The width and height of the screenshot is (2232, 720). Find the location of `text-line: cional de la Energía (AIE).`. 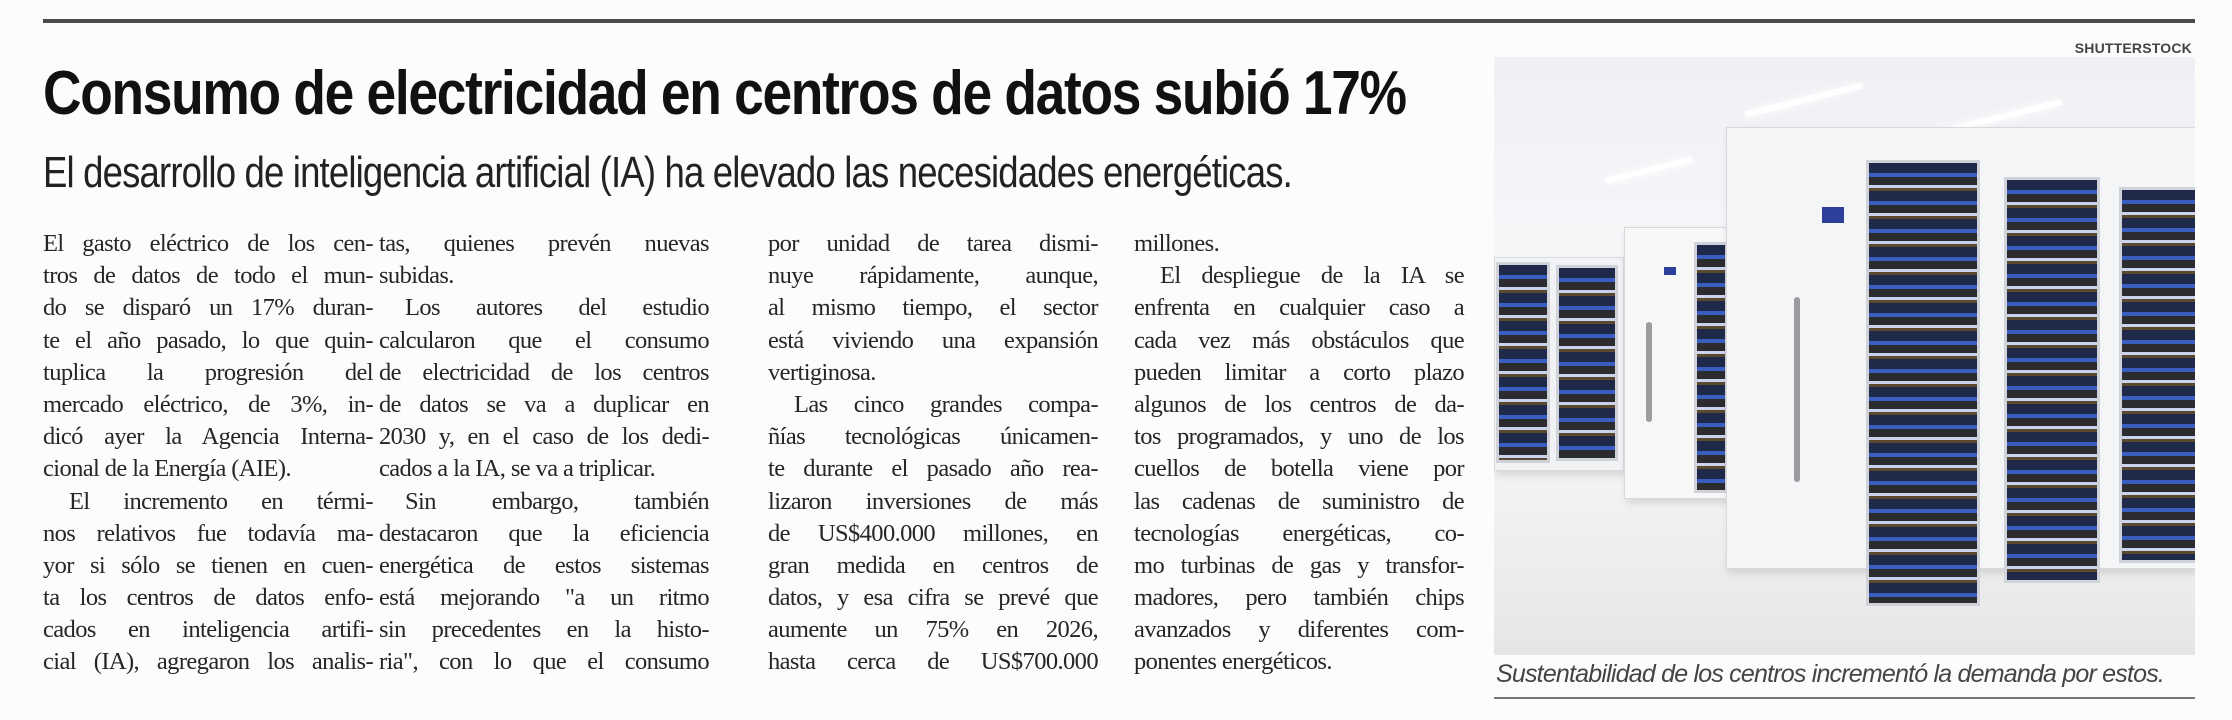

text-line: cional de la Energía (AIE). is located at coordinates (167, 469).